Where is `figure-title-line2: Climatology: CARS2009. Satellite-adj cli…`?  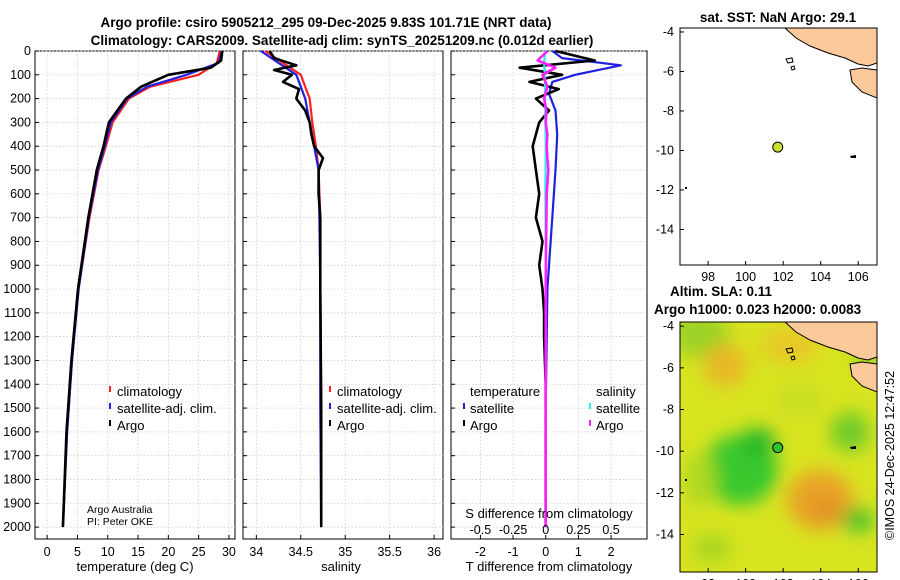 figure-title-line2: Climatology: CARS2009. Satellite-adj cli… is located at coordinates (342, 40).